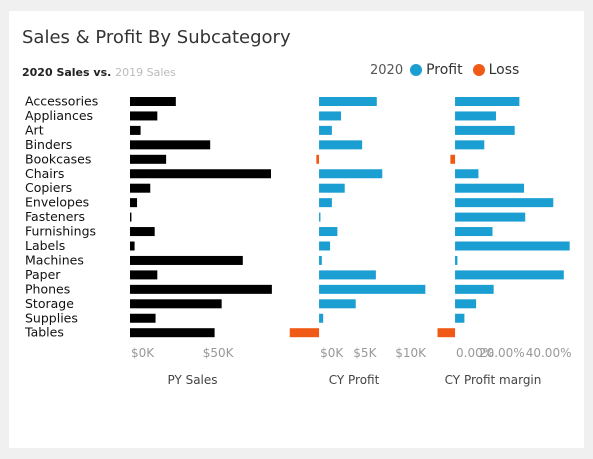 This screenshot has width=593, height=459. I want to click on legend-profit-dot, so click(416, 70).